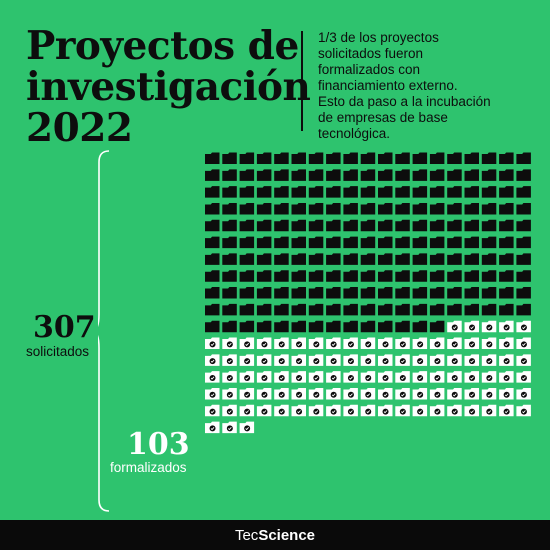  What do you see at coordinates (371, 53) in the screenshot?
I see `description-line: solicitados fueron` at bounding box center [371, 53].